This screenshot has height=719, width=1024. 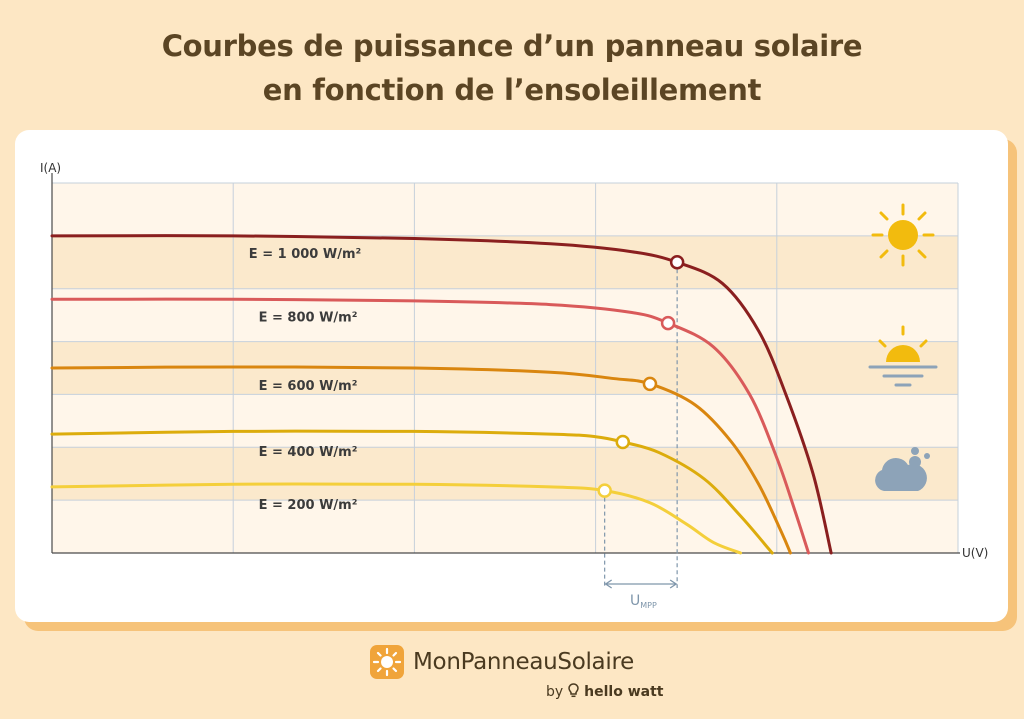 I want to click on title-line-2: en fonction de l’ensoleillement, so click(x=512, y=90).